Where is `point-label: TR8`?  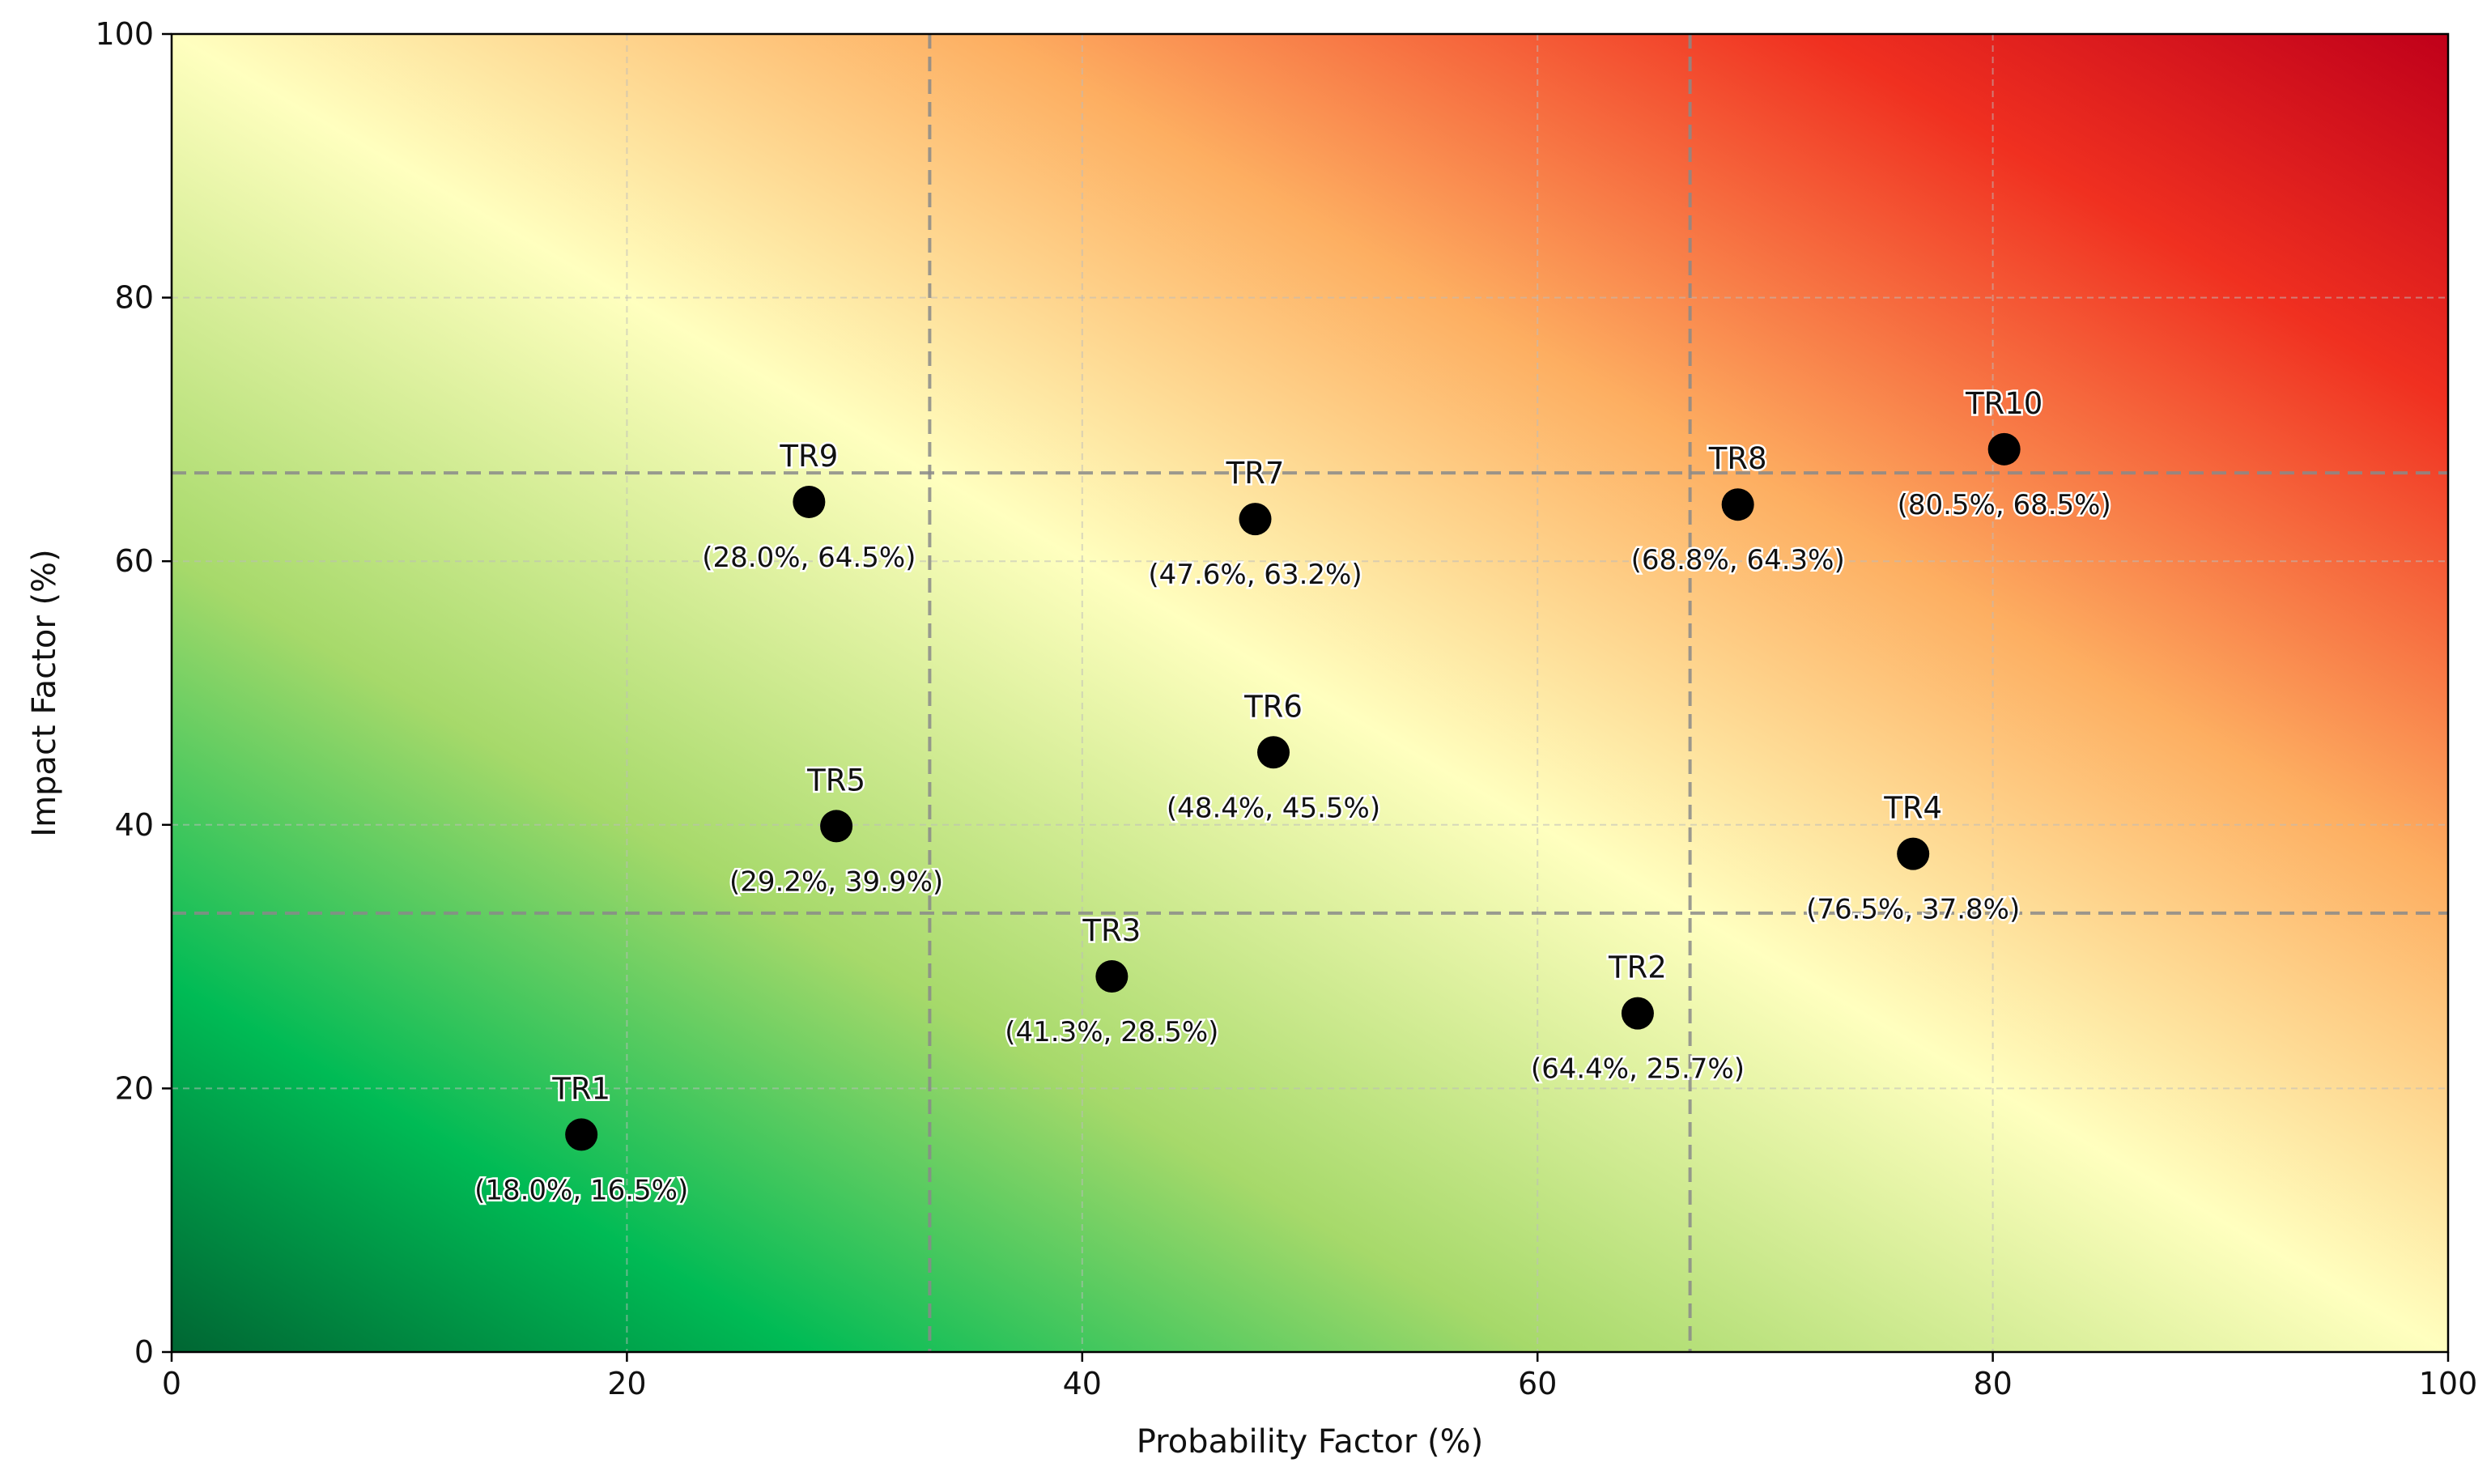 point-label: TR8 is located at coordinates (1737, 459).